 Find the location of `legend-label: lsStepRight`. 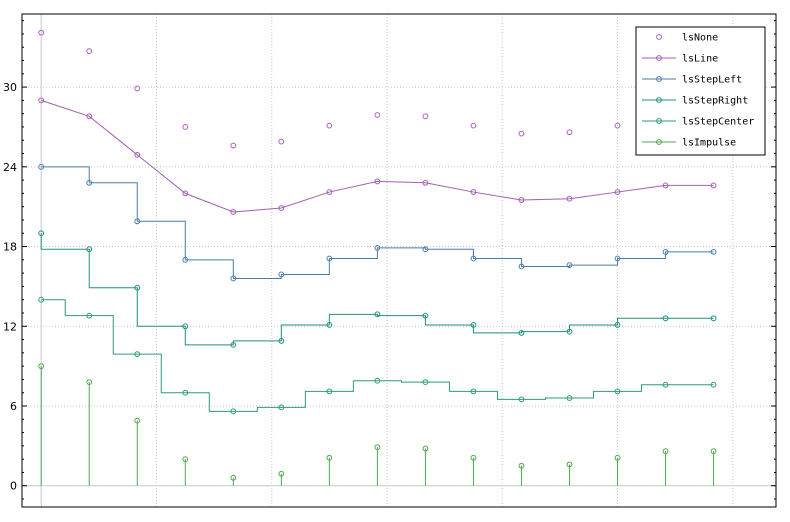

legend-label: lsStepRight is located at coordinates (715, 101).